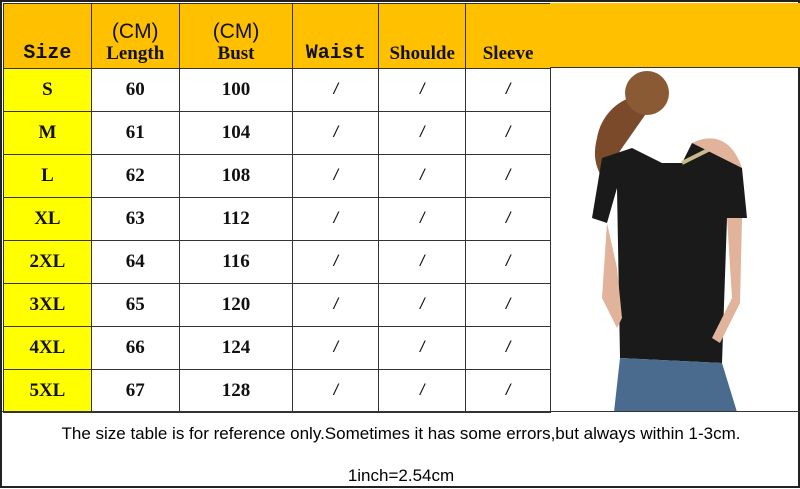 The height and width of the screenshot is (489, 800). What do you see at coordinates (47, 348) in the screenshot?
I see `cell-size: 4XL` at bounding box center [47, 348].